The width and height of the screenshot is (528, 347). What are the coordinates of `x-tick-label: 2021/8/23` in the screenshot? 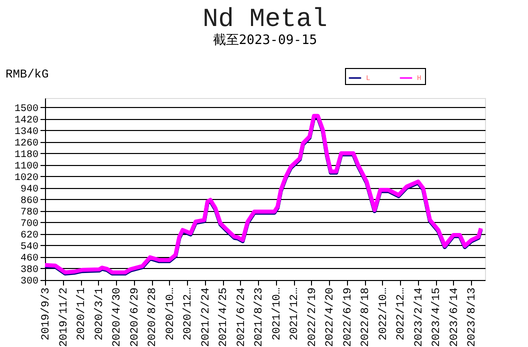 It's located at (260, 317).